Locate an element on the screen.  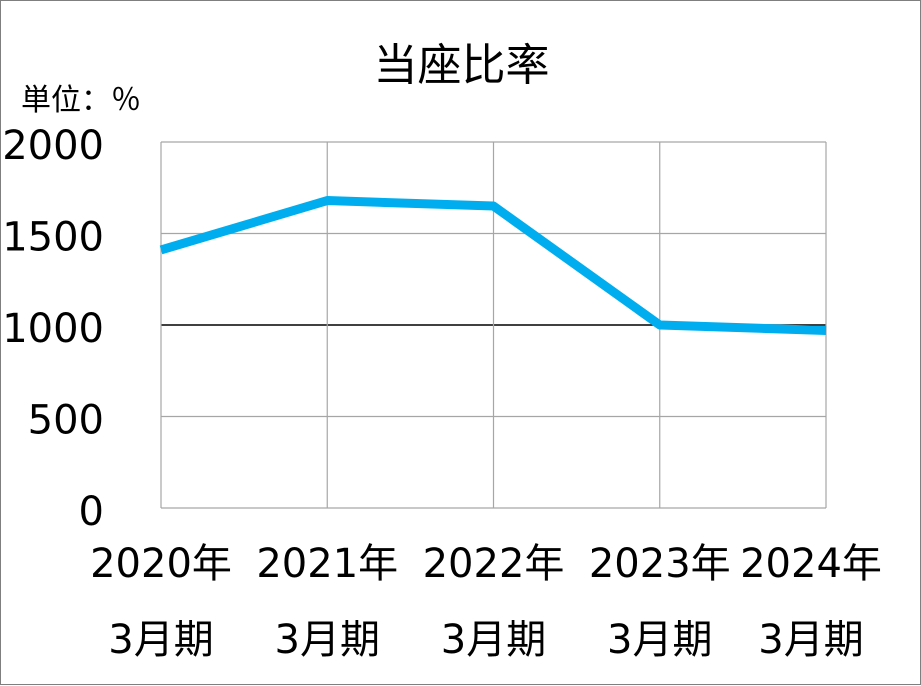
y-tick-label-1500: 1500 is located at coordinates (53, 238).